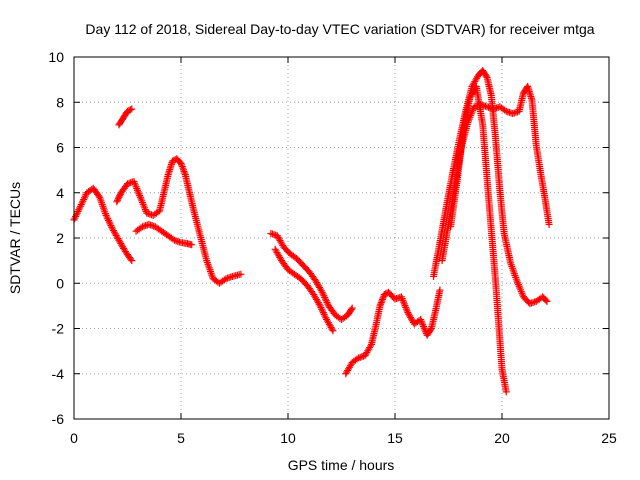 Image resolution: width=640 pixels, height=480 pixels. I want to click on y-axis-title: SDTVAR / TECUs, so click(15, 238).